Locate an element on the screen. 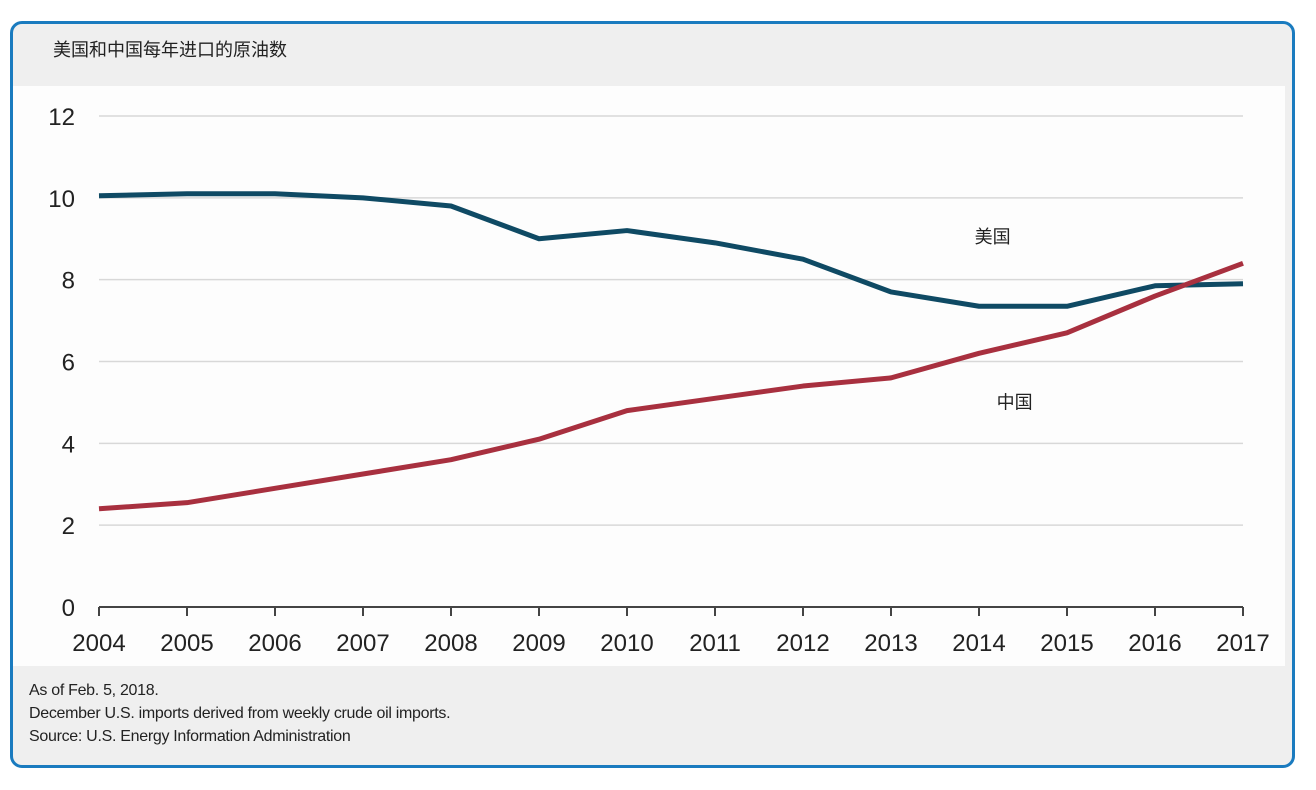  footer-date: As of Feb. 5, 2018. is located at coordinates (94, 690).